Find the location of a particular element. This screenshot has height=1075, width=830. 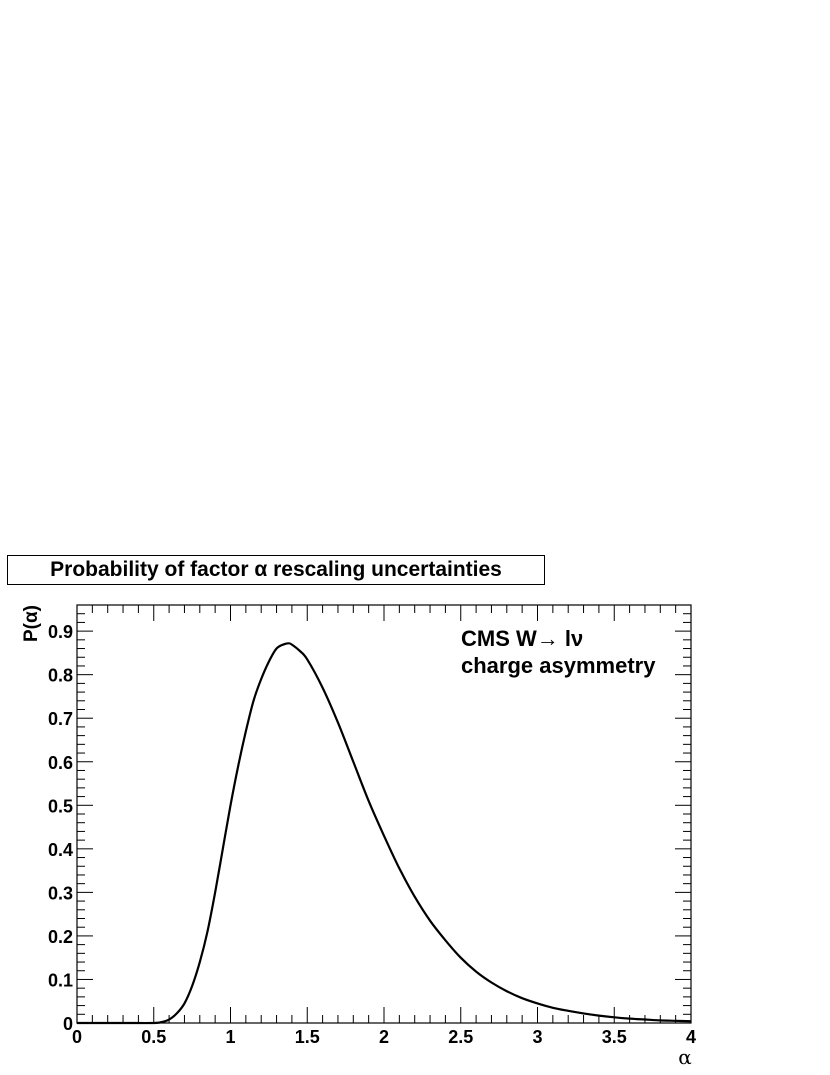

x-tick-label: 3.5 is located at coordinates (614, 1037).